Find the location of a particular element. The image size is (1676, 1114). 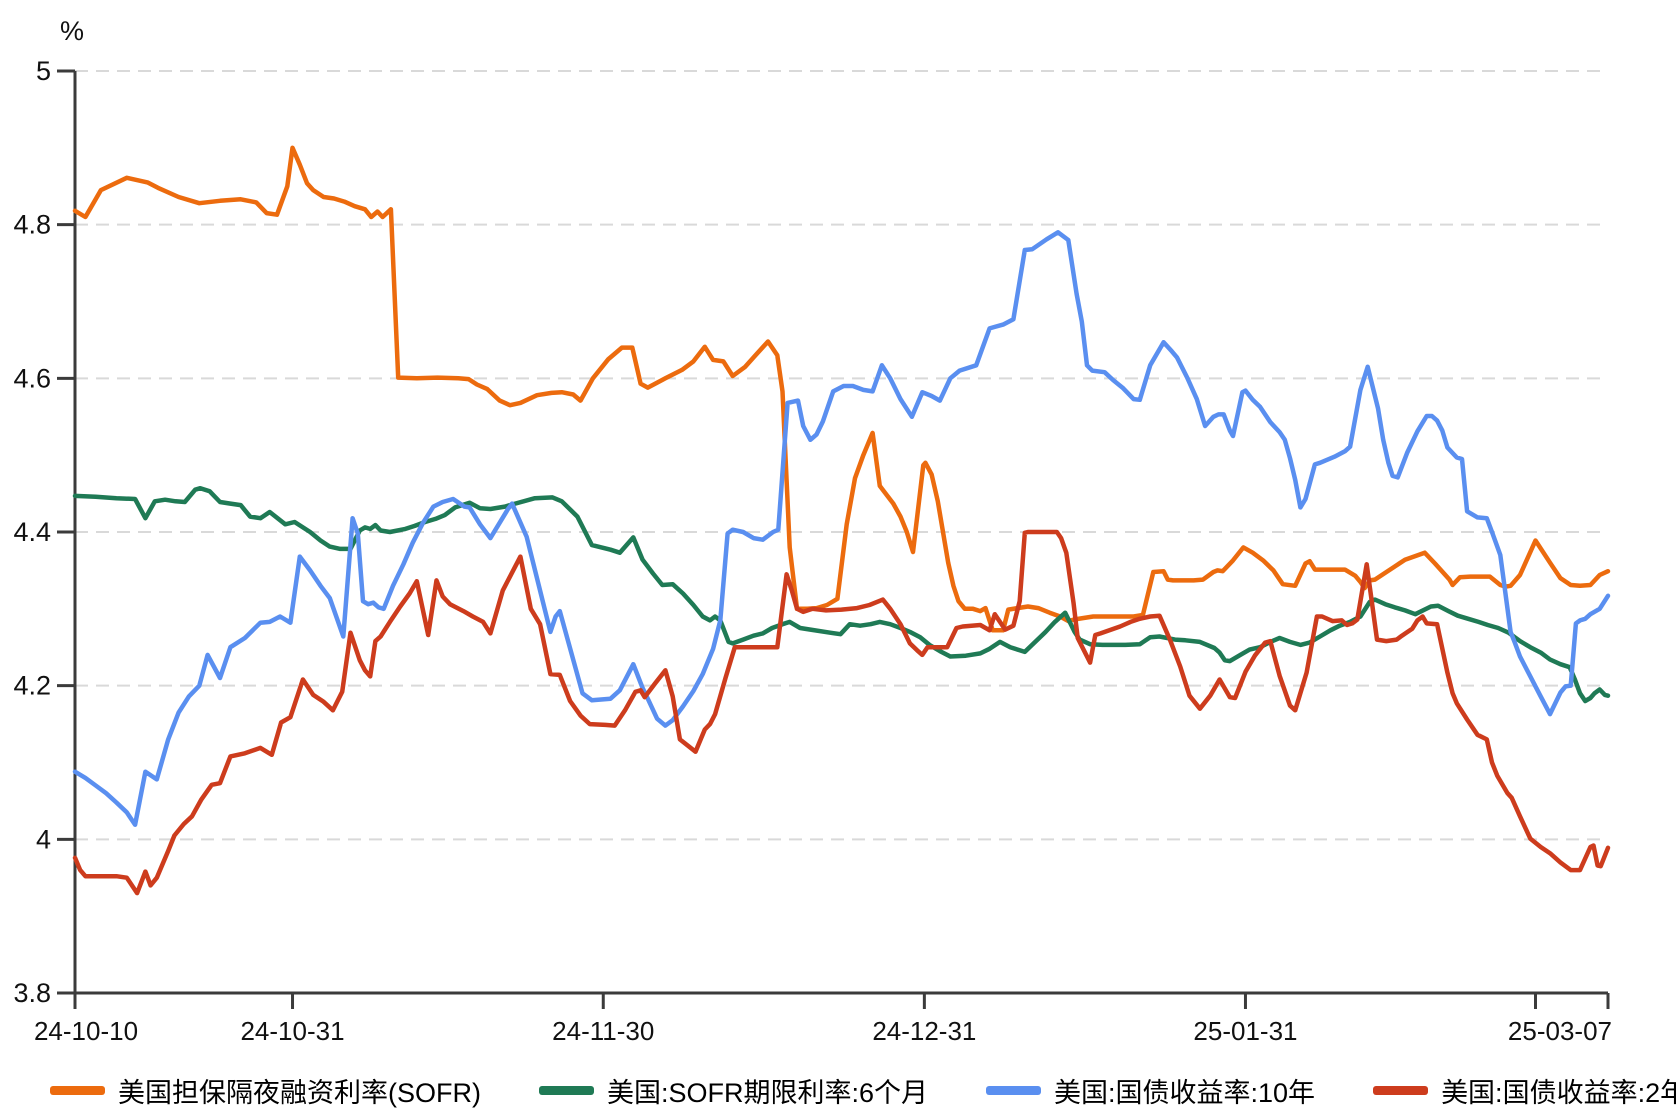

legend-item-sofr: 美国担保隔夜融资利率(SOFR) is located at coordinates (265, 1090).